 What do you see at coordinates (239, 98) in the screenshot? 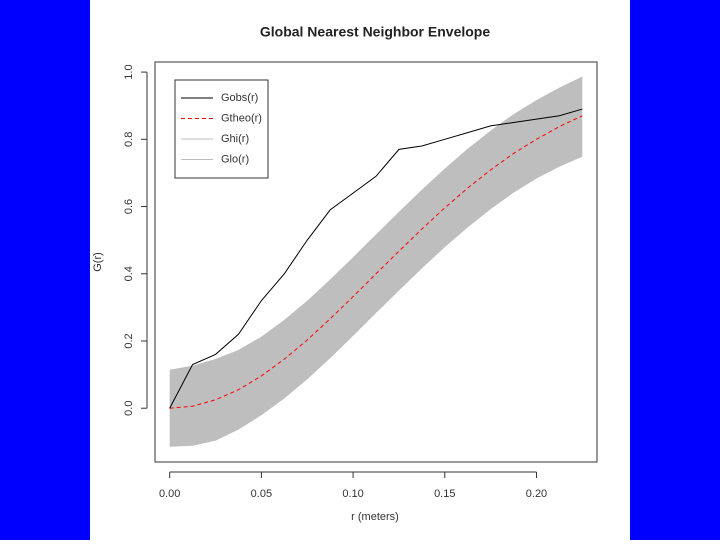
I see `legend-label: Gobs(r)` at bounding box center [239, 98].